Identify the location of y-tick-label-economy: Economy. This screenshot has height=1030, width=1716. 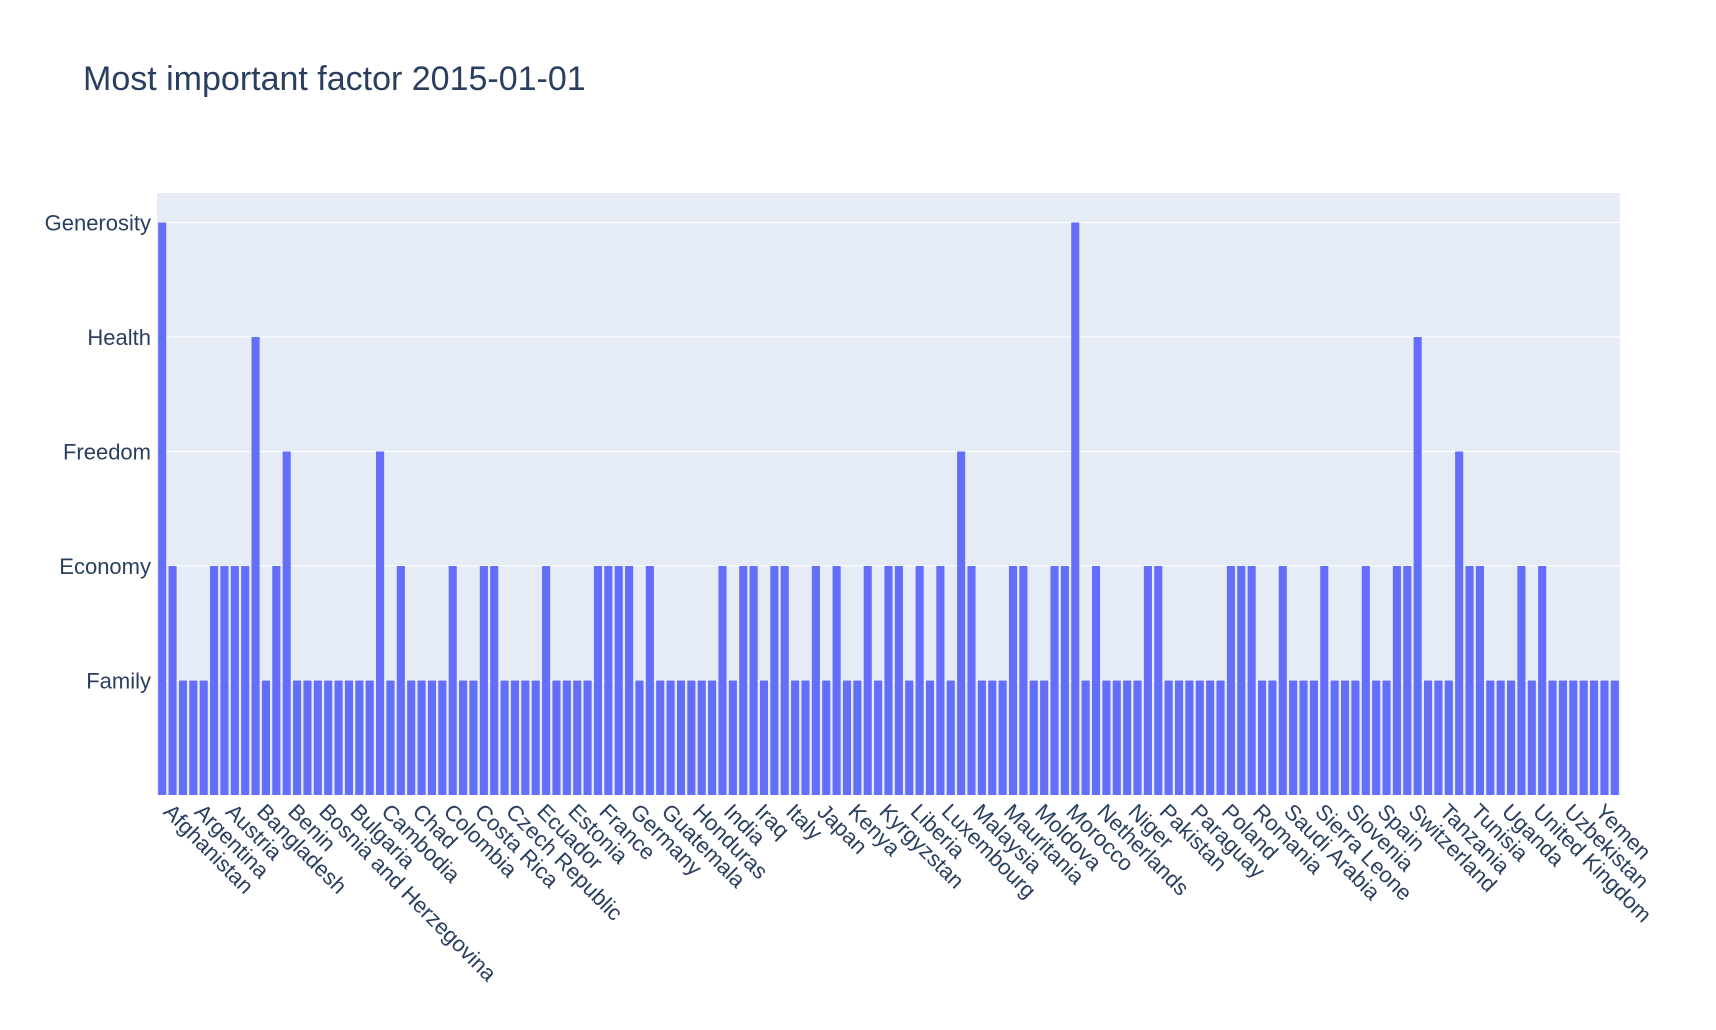
(105, 566).